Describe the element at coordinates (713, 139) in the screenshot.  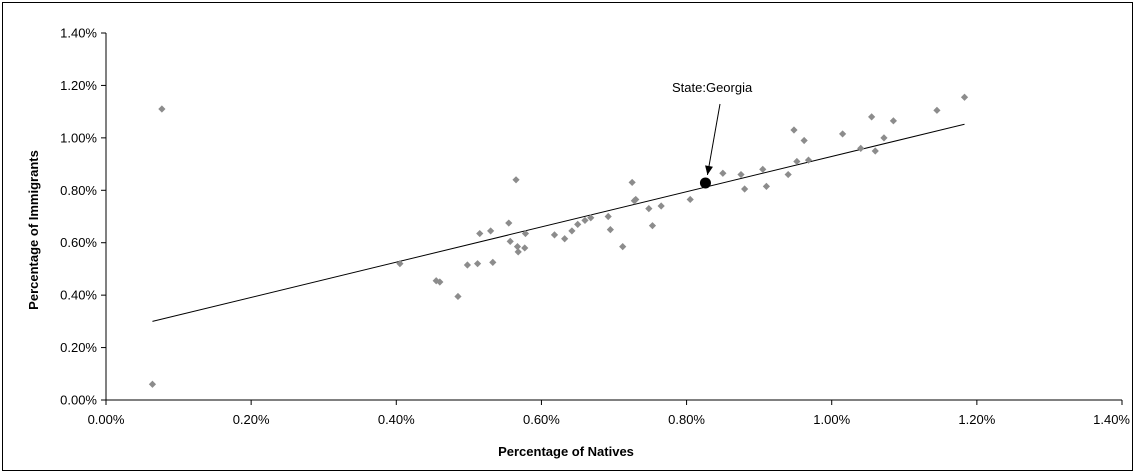
I see `annotation-arrow` at that location.